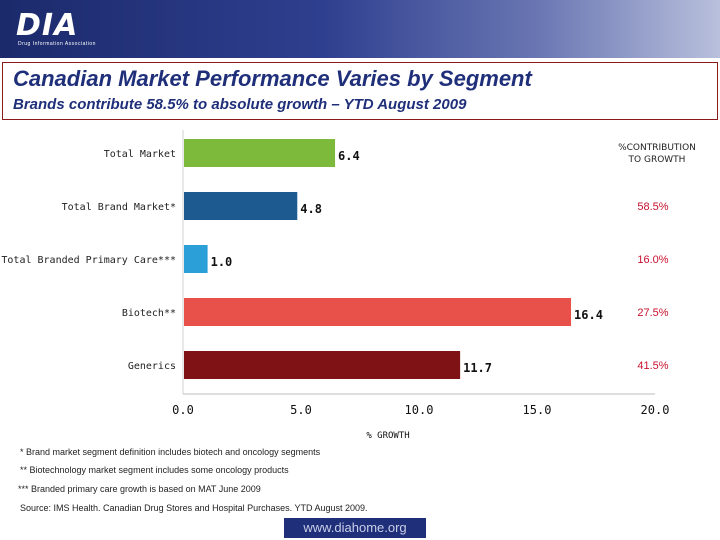  What do you see at coordinates (88, 260) in the screenshot?
I see `category-label-3: Total Branded Primary Care***` at bounding box center [88, 260].